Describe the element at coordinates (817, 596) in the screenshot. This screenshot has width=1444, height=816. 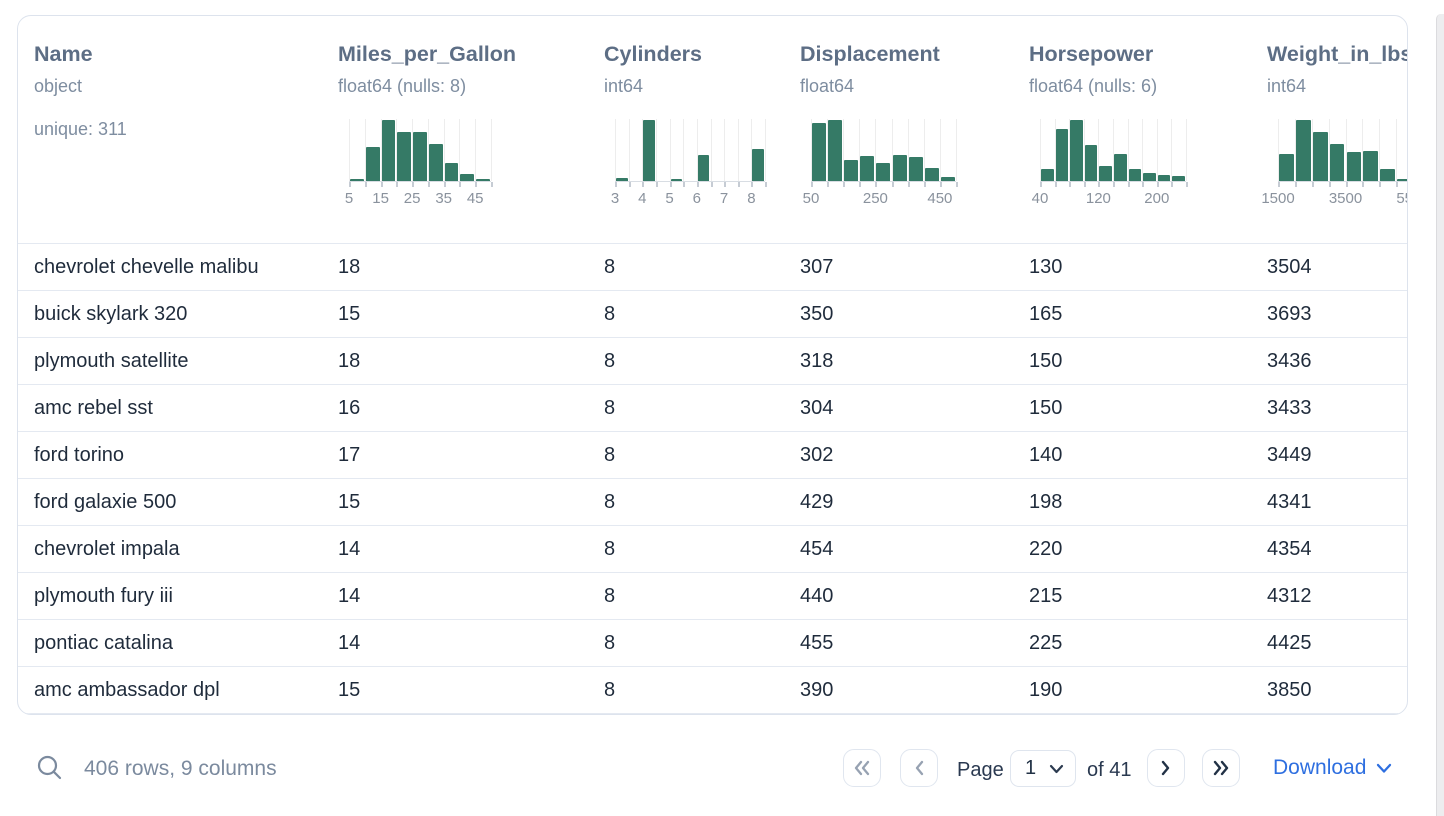
I see `cell: 440` at that location.